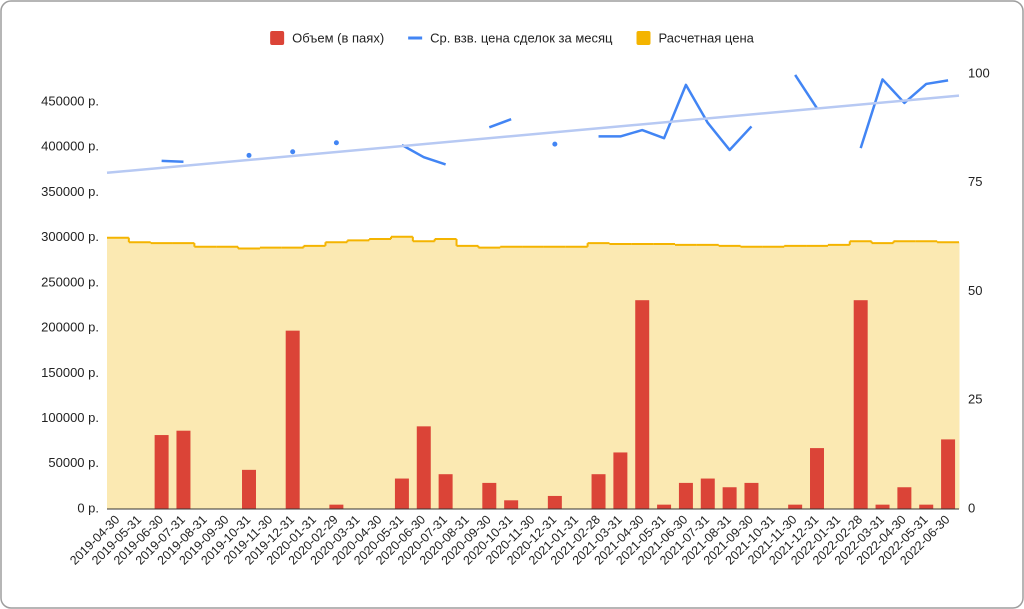 Image resolution: width=1024 pixels, height=609 pixels. I want to click on y-tick-label: 350000 р., so click(70, 191).